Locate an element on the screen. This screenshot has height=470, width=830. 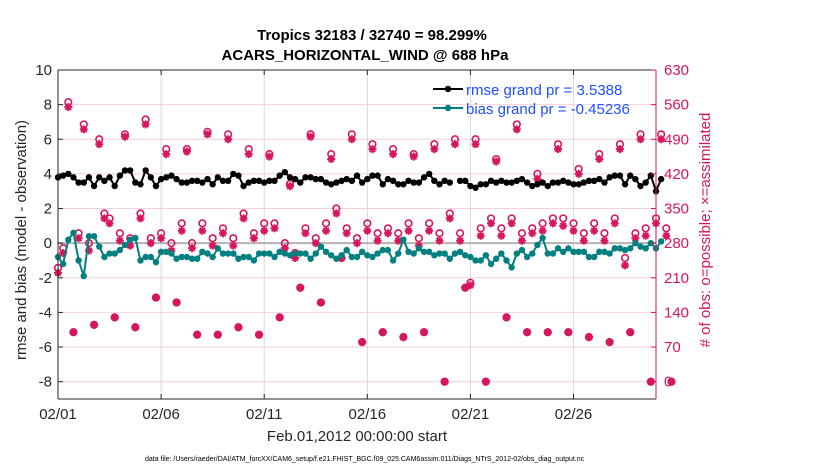
y-tick-label-left: 4 is located at coordinates (48, 174).